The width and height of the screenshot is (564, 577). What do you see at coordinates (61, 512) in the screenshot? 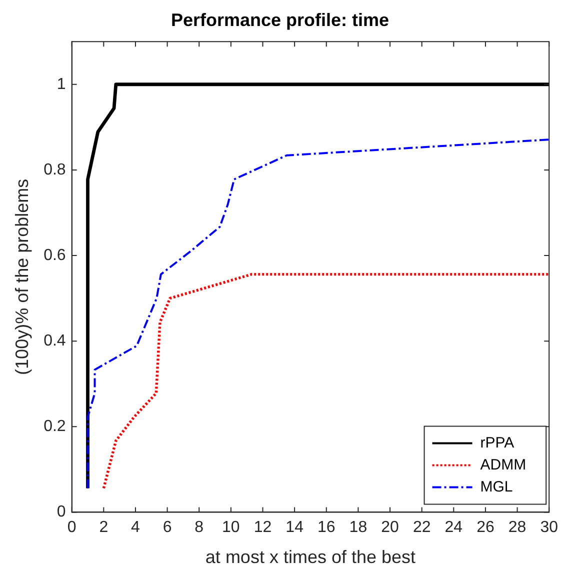
I see `y-tick-label: 0` at bounding box center [61, 512].